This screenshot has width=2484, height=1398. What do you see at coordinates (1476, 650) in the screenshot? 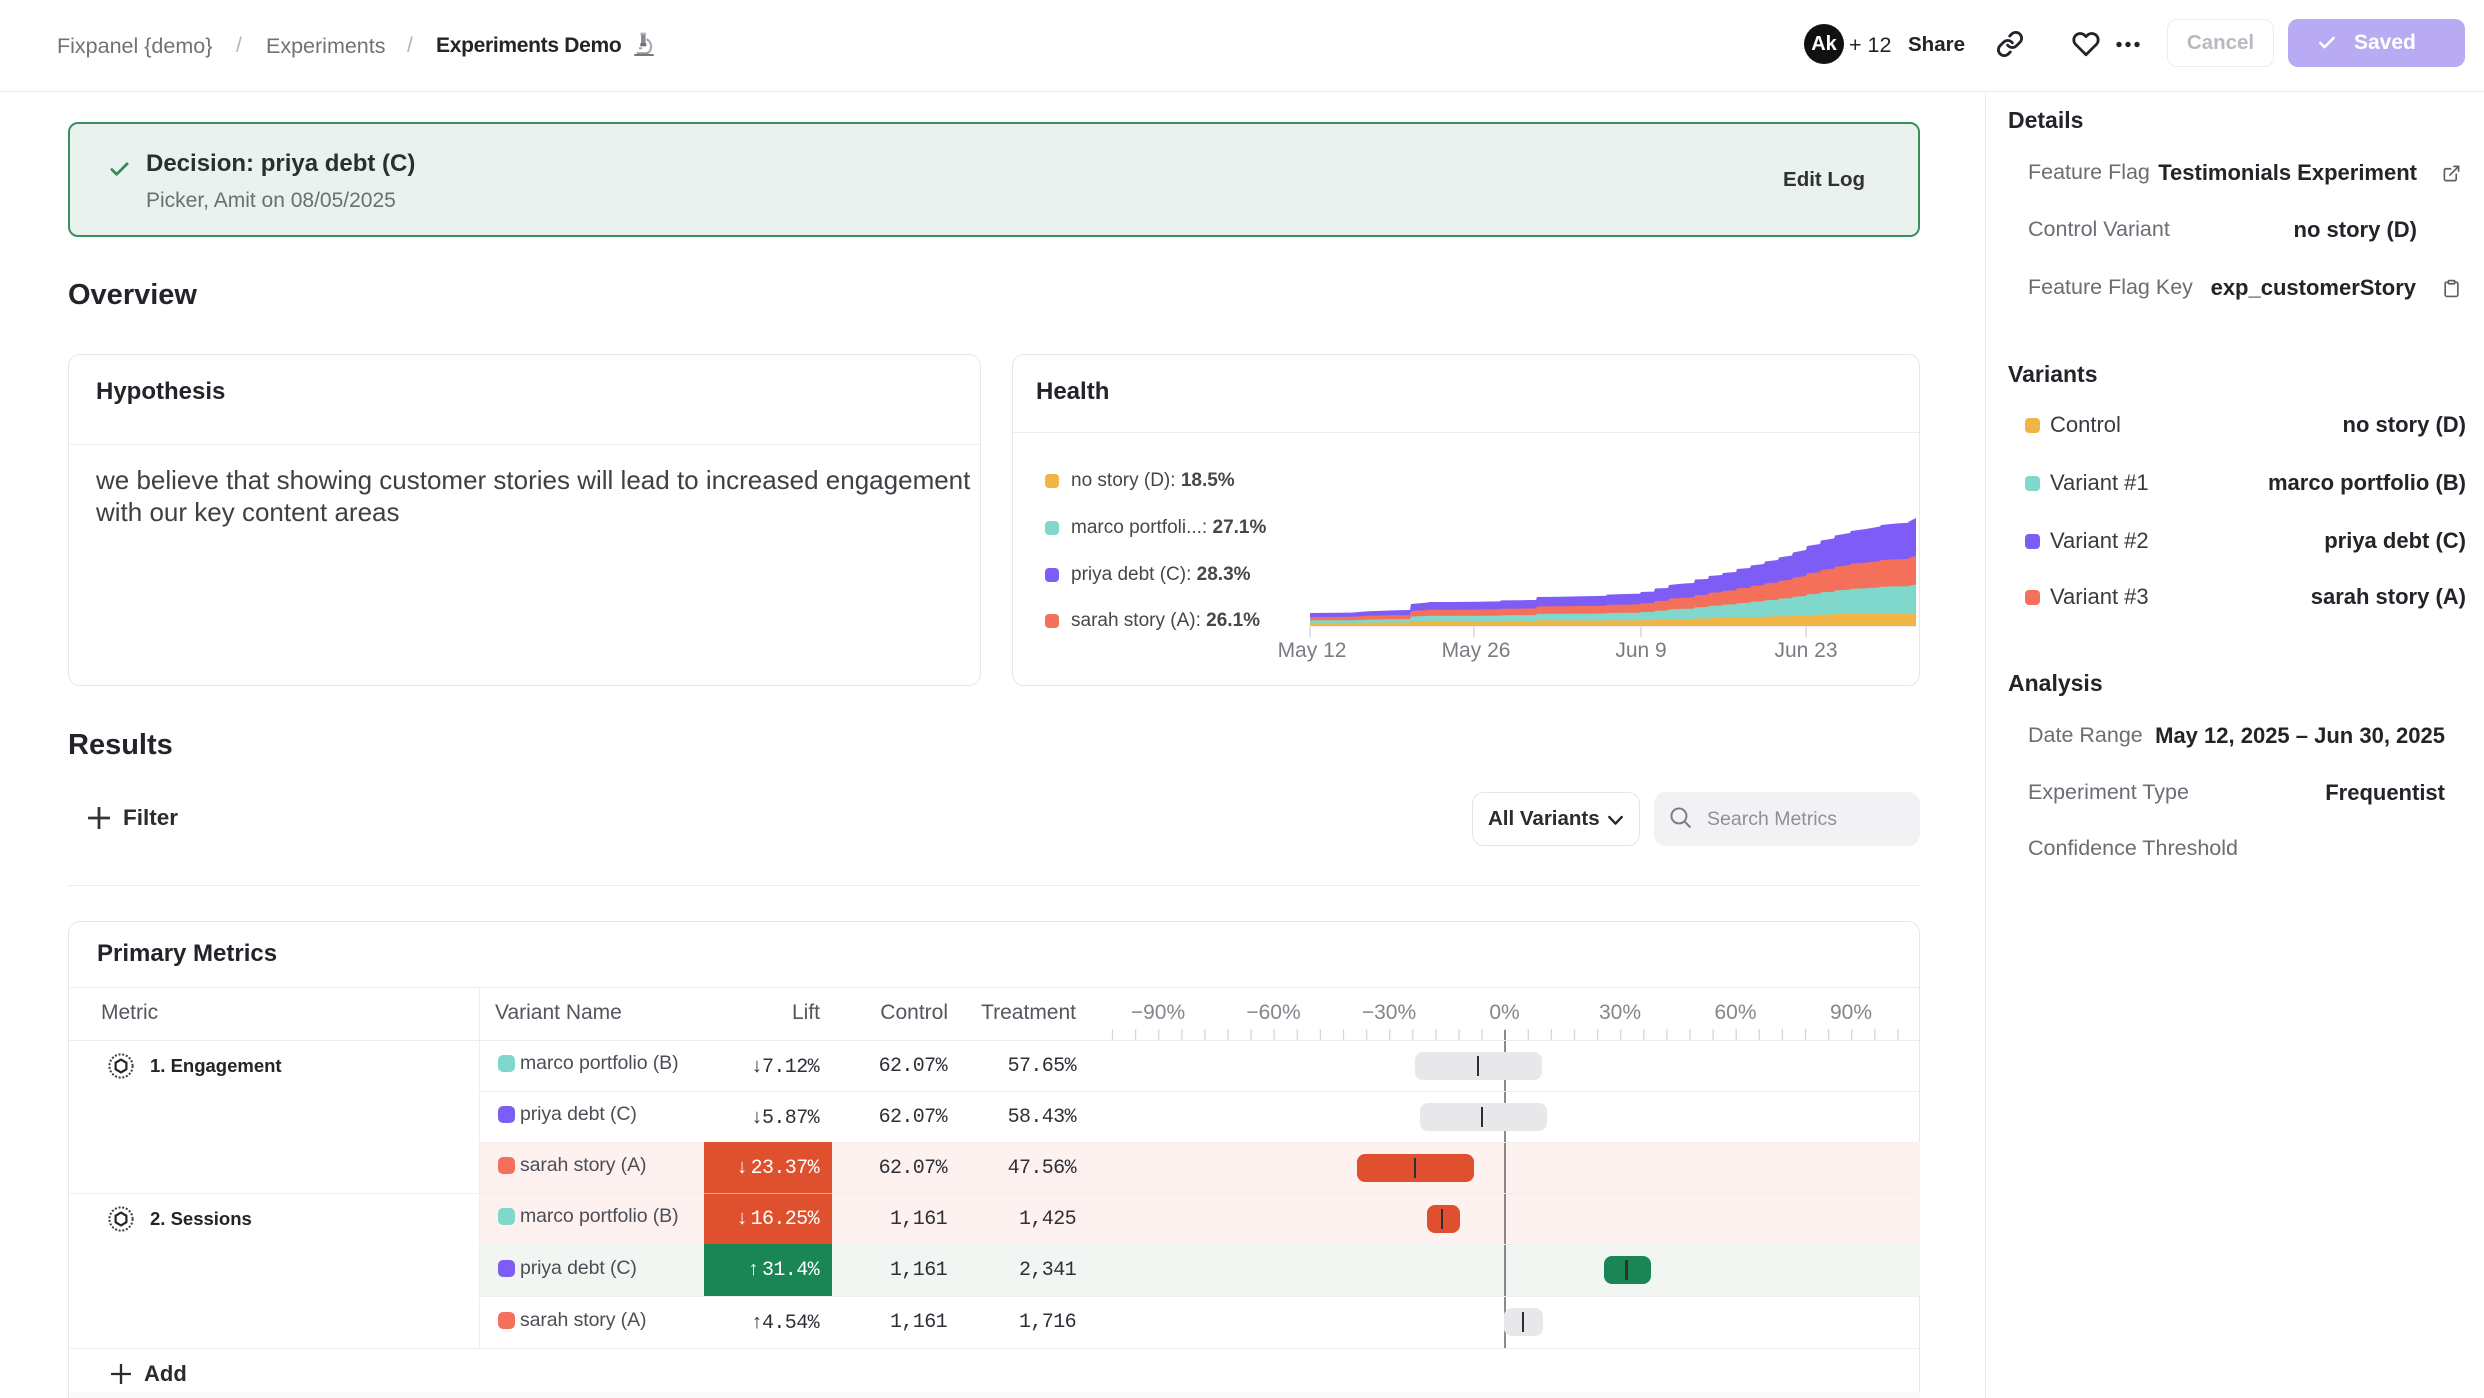
I see `svg-text: May 26` at bounding box center [1476, 650].